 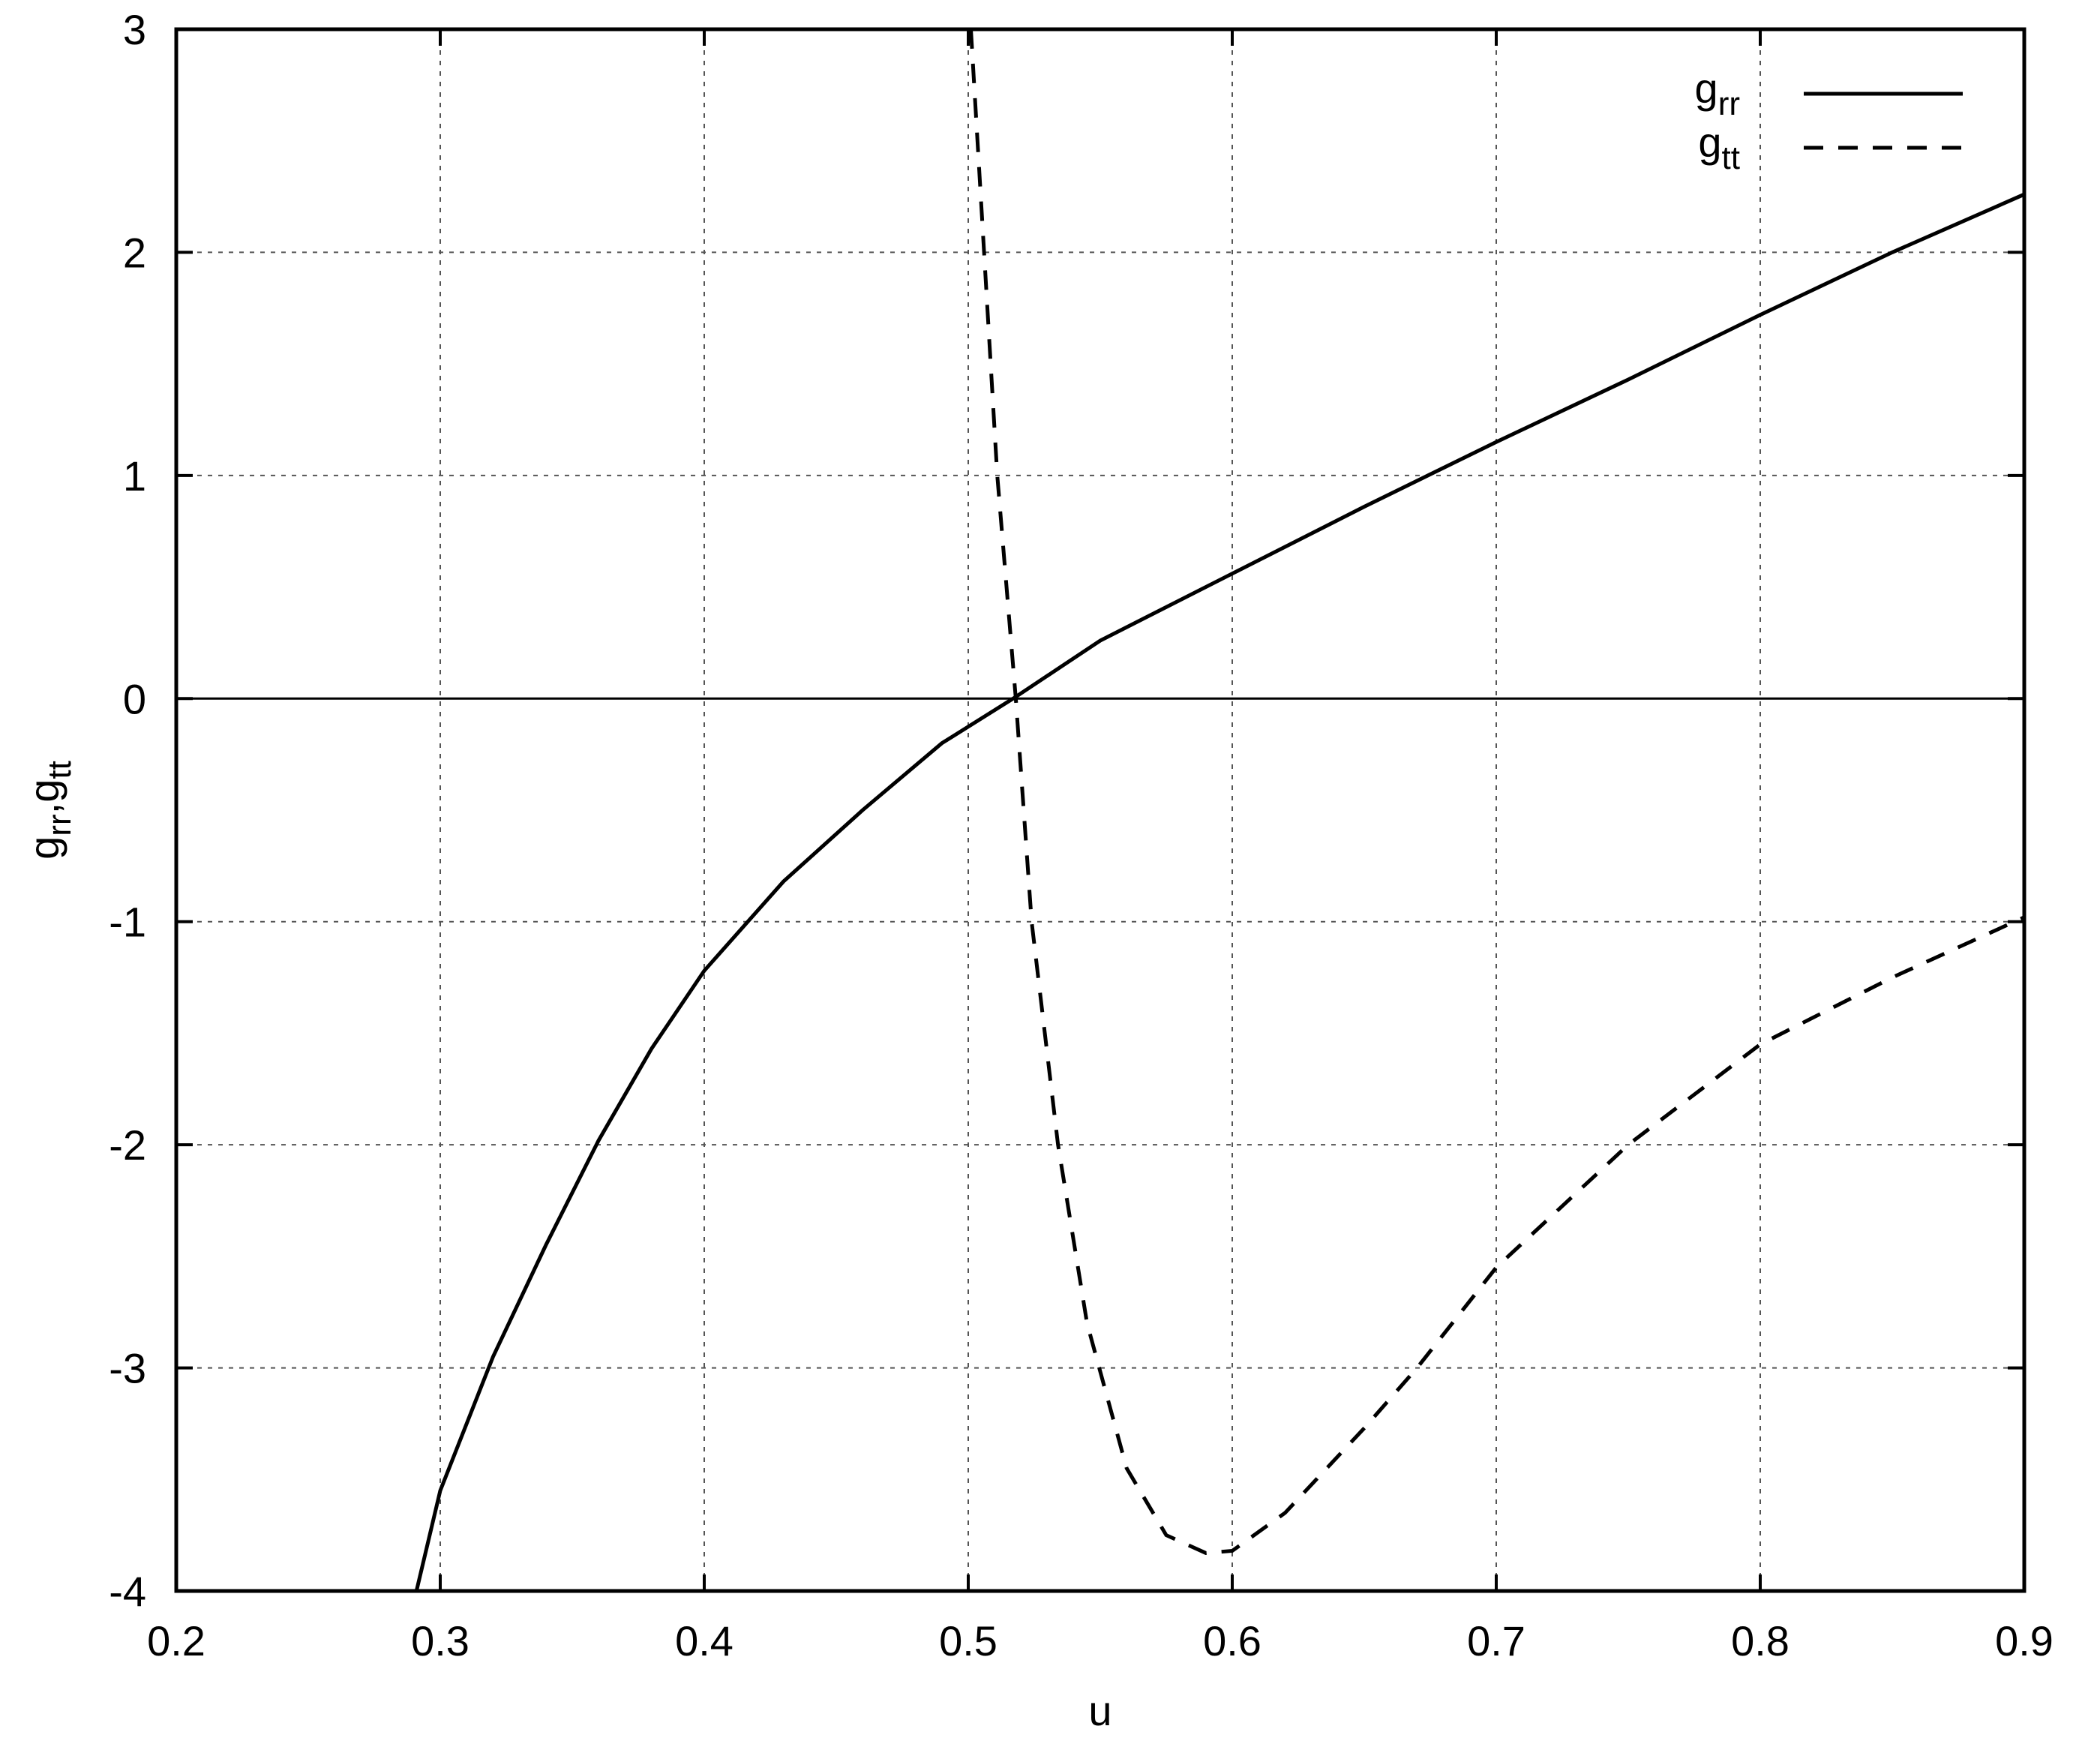 What do you see at coordinates (127, 1368) in the screenshot?
I see `y-tick-label: -3` at bounding box center [127, 1368].